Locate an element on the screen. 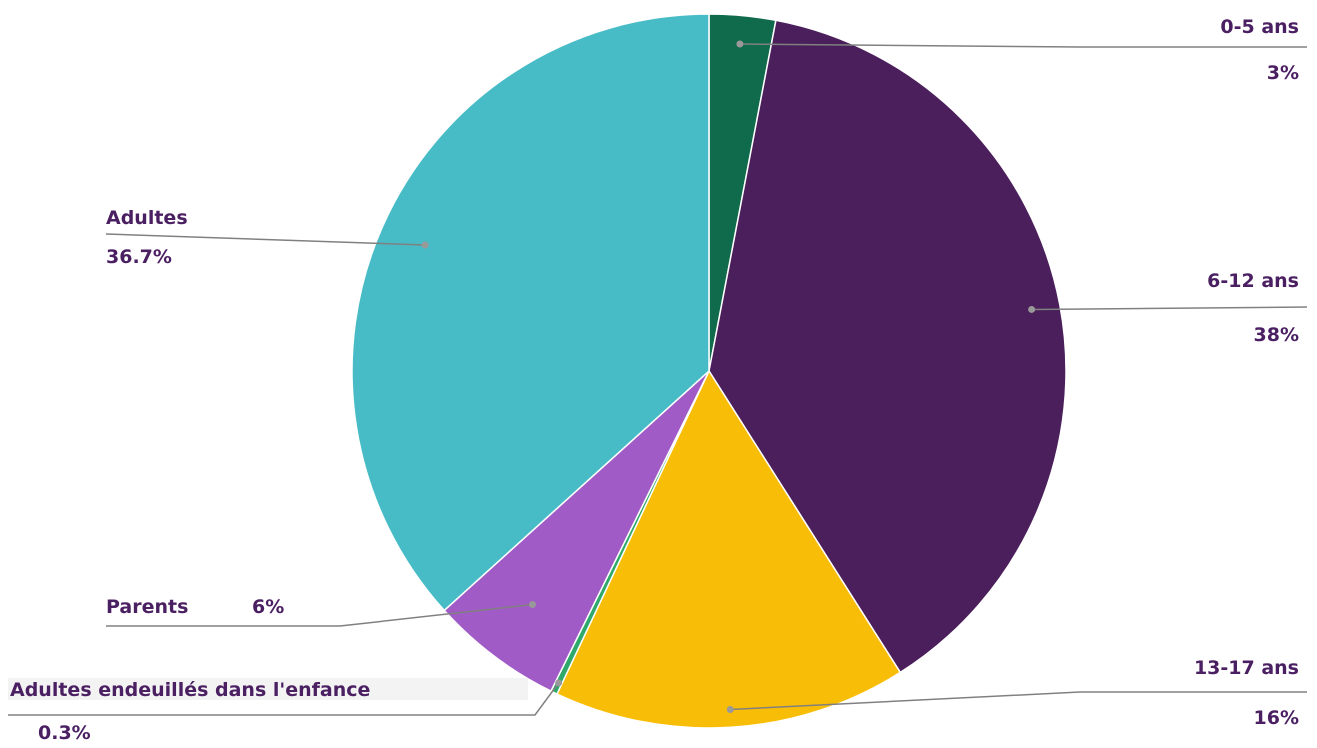  label-13-17-ans: 13-17 ans is located at coordinates (1246, 668).